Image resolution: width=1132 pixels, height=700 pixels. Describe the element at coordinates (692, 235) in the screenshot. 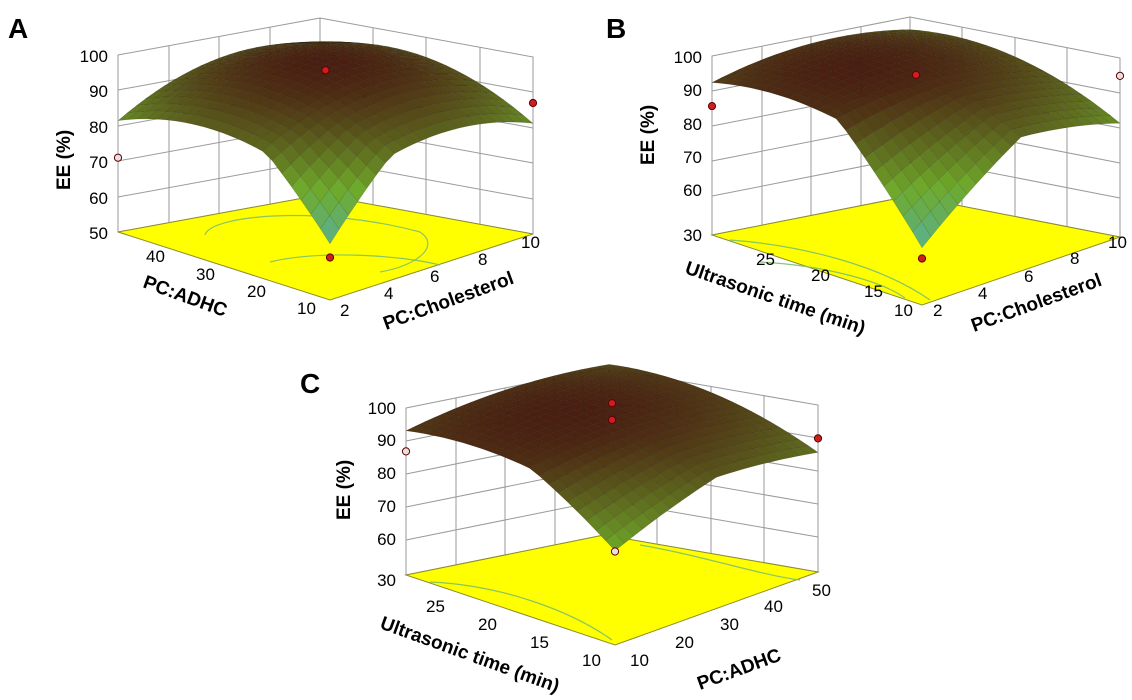

I see `panel-b-z-tick: 30` at that location.